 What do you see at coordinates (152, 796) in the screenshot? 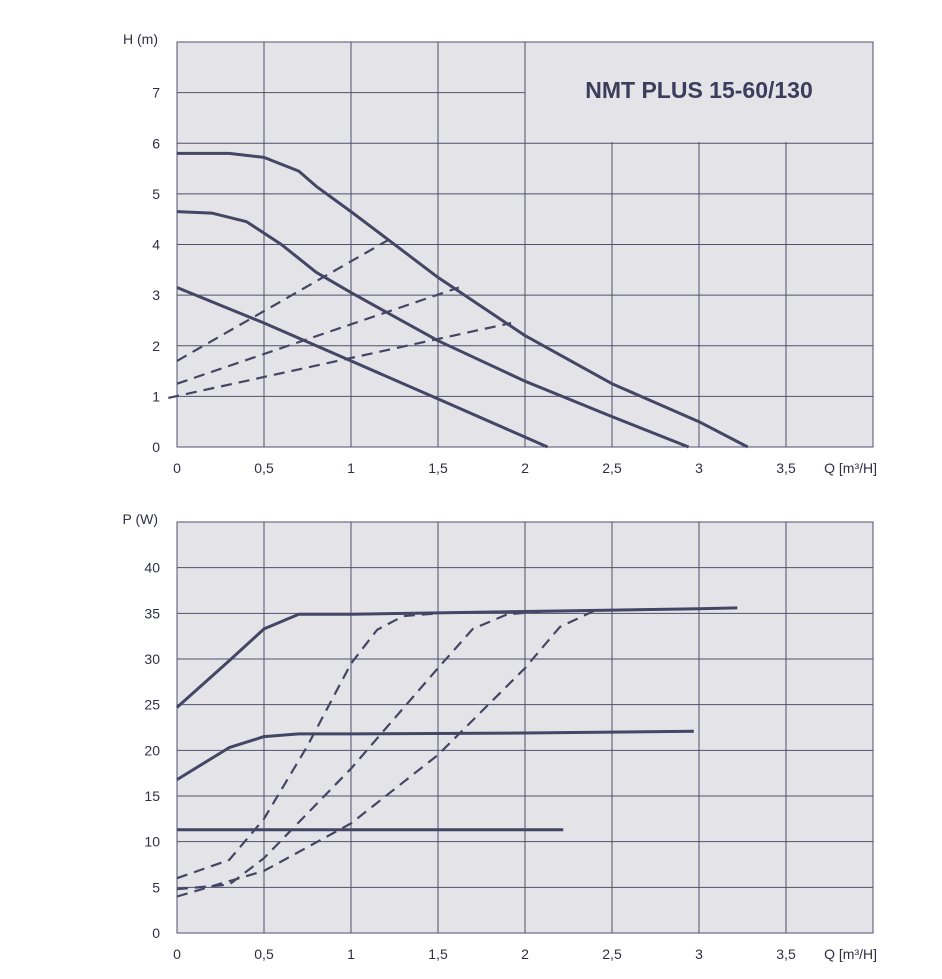
I see `y-tick-label-3: 15` at bounding box center [152, 796].